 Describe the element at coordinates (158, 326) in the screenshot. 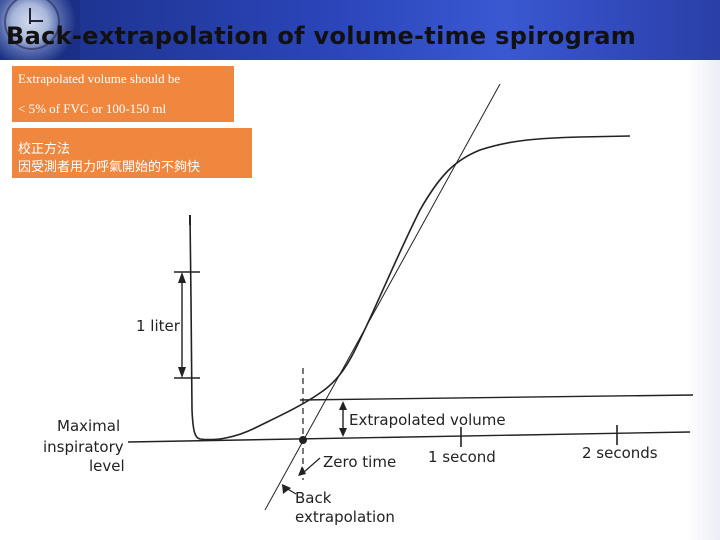

I see `label-1-liter: 1 liter` at that location.